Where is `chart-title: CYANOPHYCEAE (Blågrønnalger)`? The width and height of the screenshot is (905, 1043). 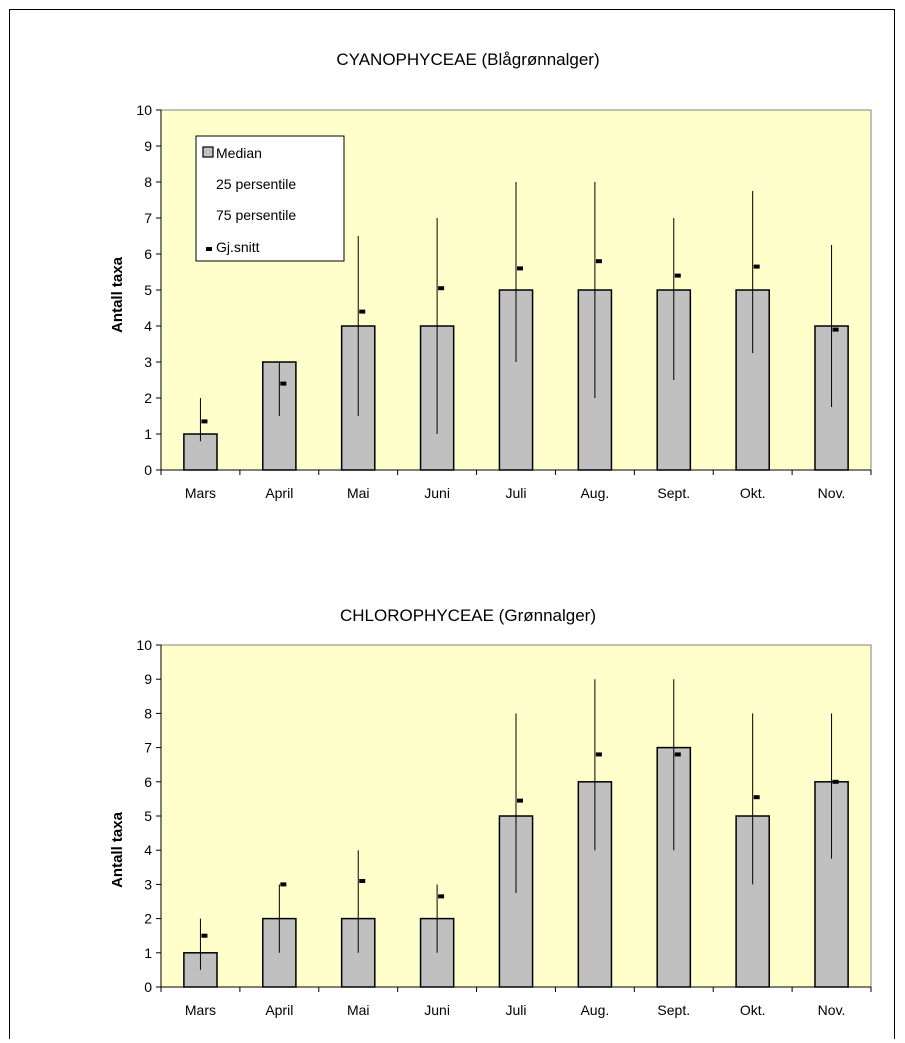 chart-title: CYANOPHYCEAE (Blågrønnalger) is located at coordinates (467, 59).